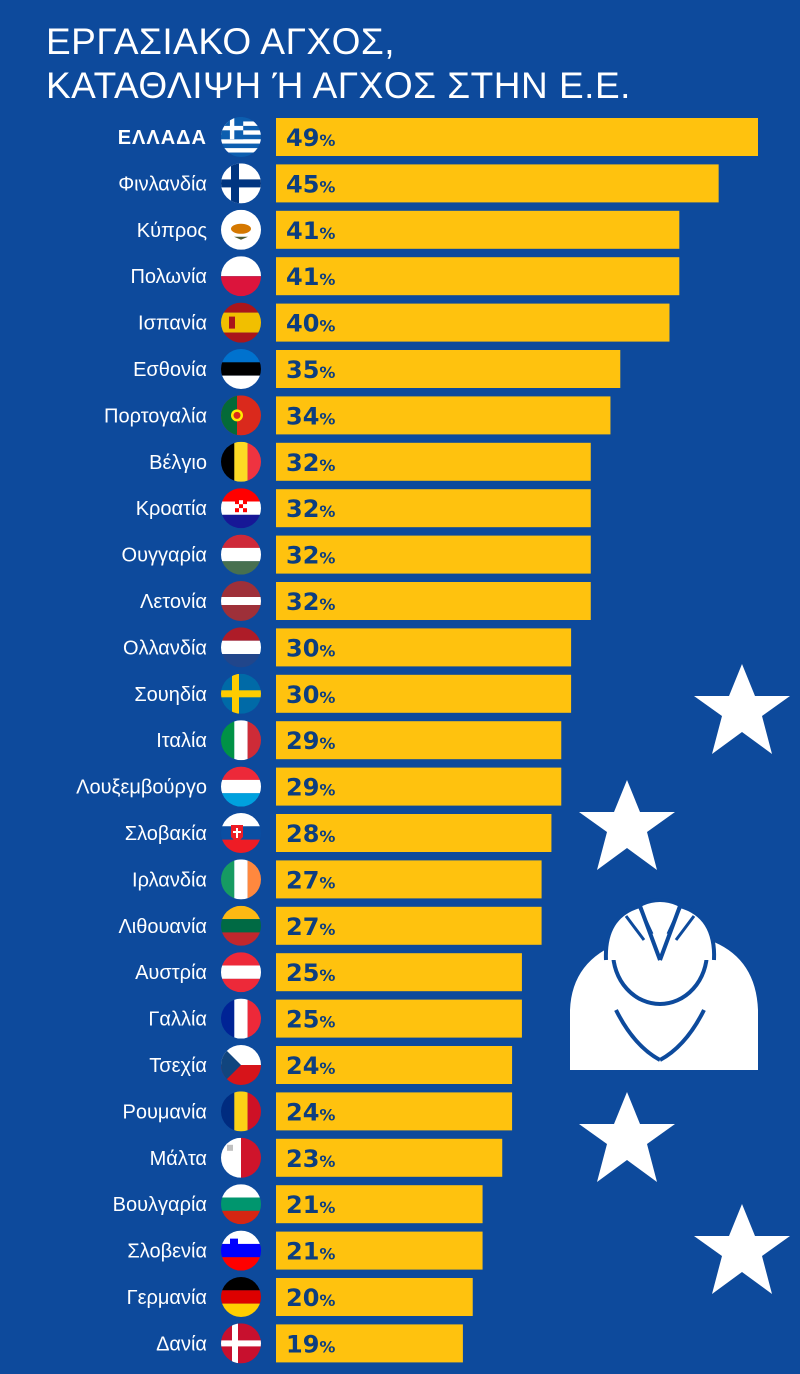 The width and height of the screenshot is (800, 1374). I want to click on chart-row: Μάλτα 23%, so click(326, 1157).